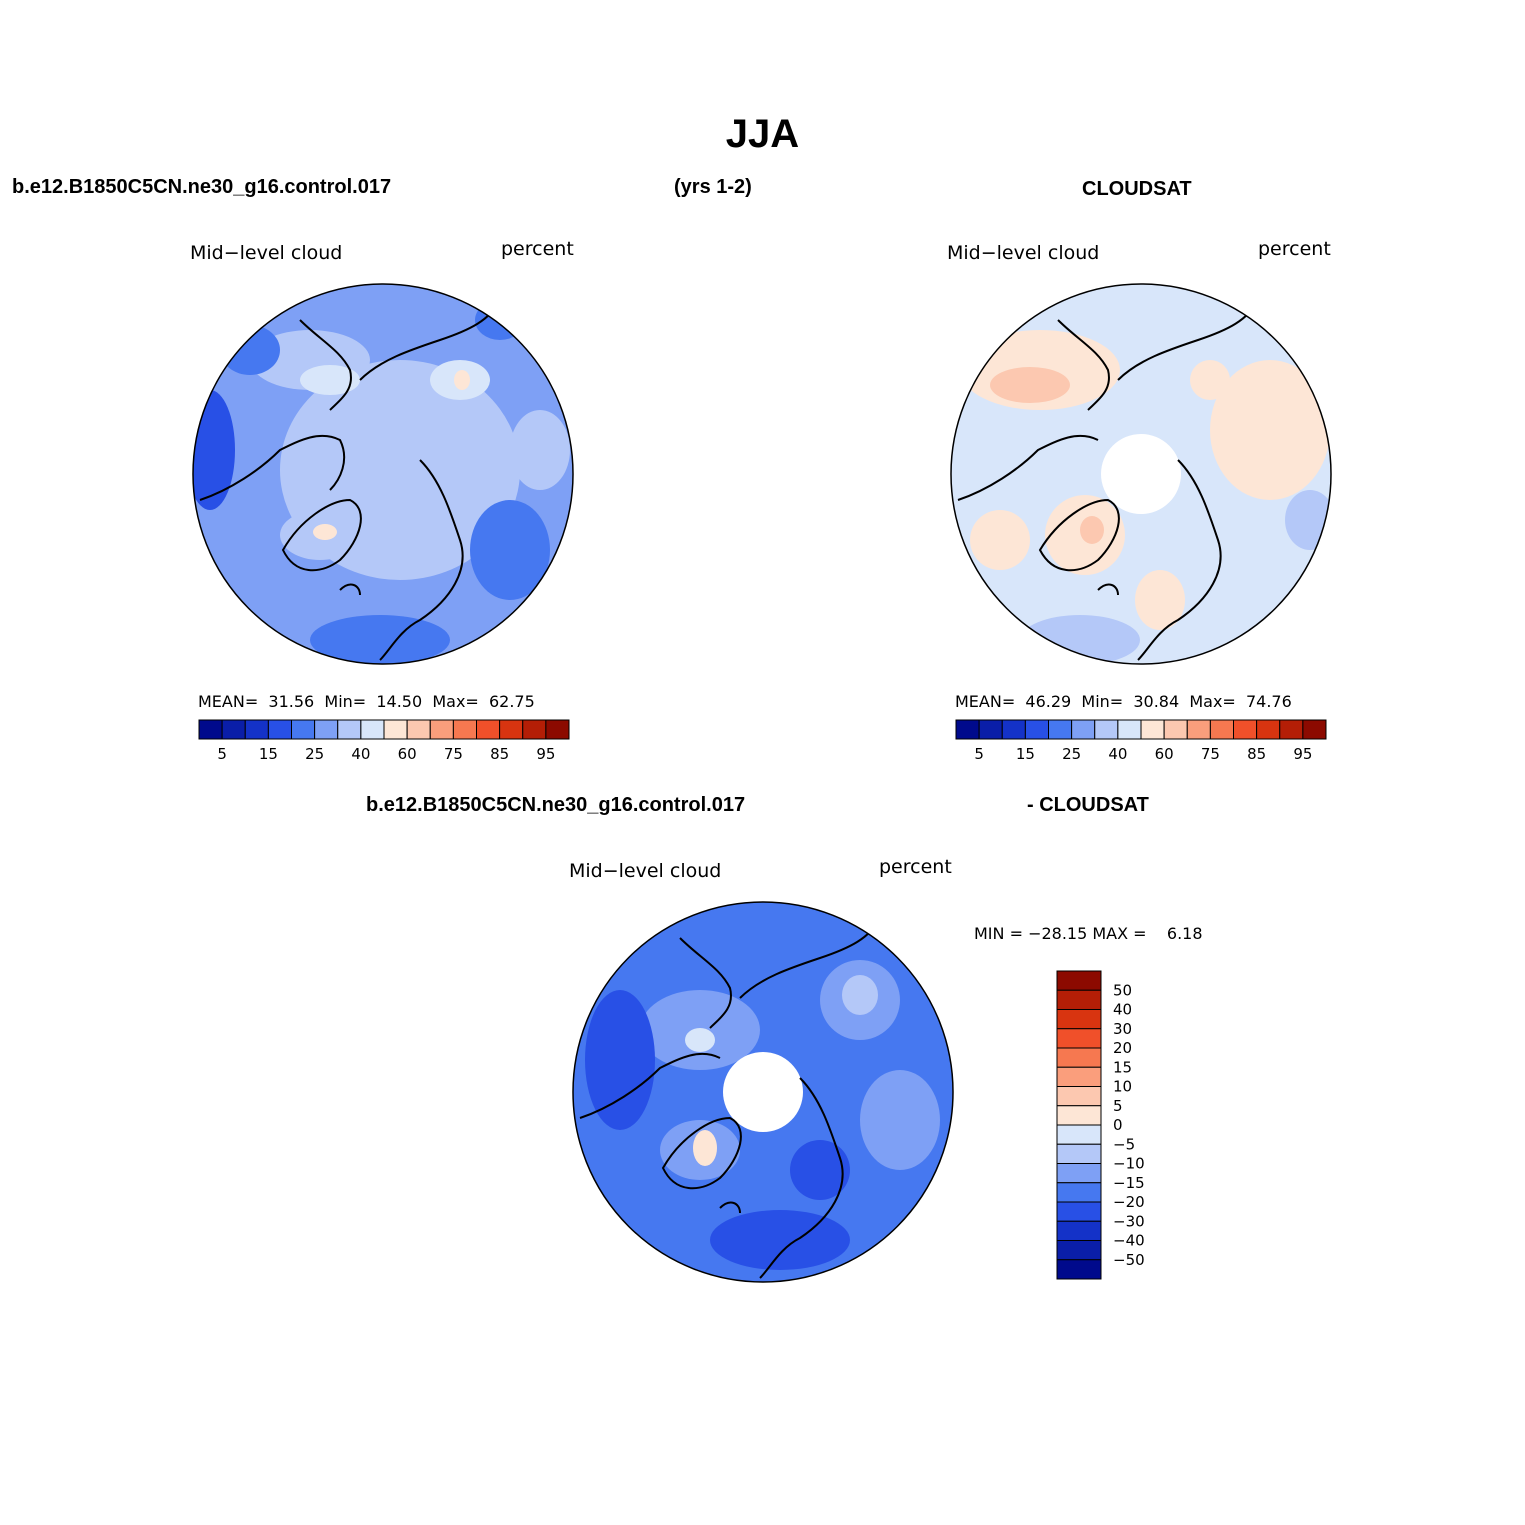 This screenshot has height=1525, width=1525. I want to click on obs-colorbar: 5 15 25 40 60 75 85 95, so click(1141, 741).